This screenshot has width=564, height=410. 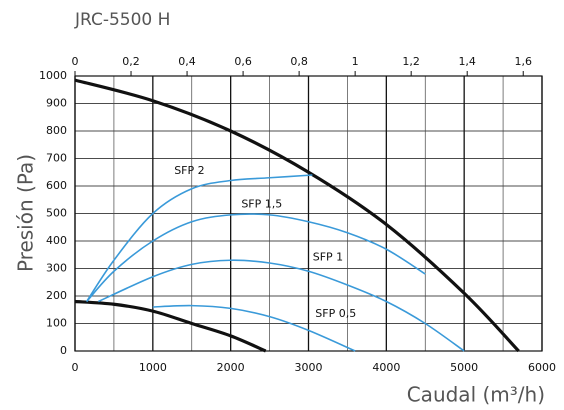 What do you see at coordinates (56, 295) in the screenshot?
I see `y-tick-label: 200` at bounding box center [56, 295].